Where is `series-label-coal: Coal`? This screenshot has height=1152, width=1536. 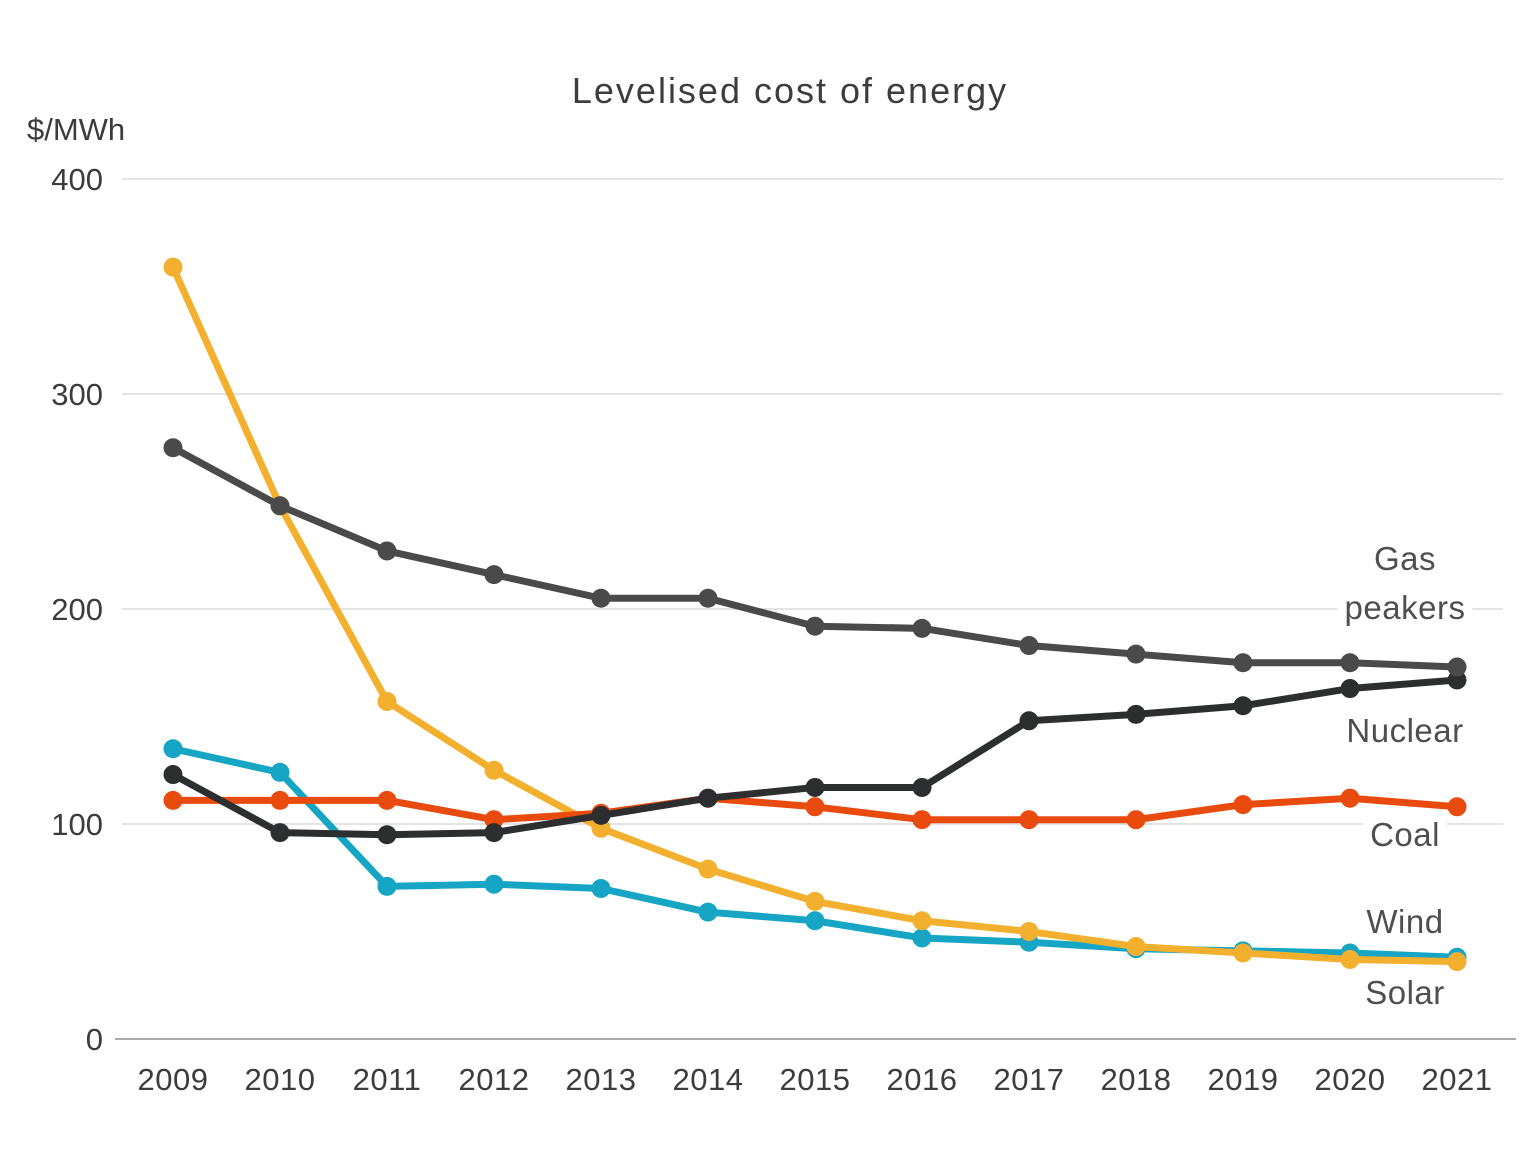
series-label-coal: Coal is located at coordinates (1405, 834).